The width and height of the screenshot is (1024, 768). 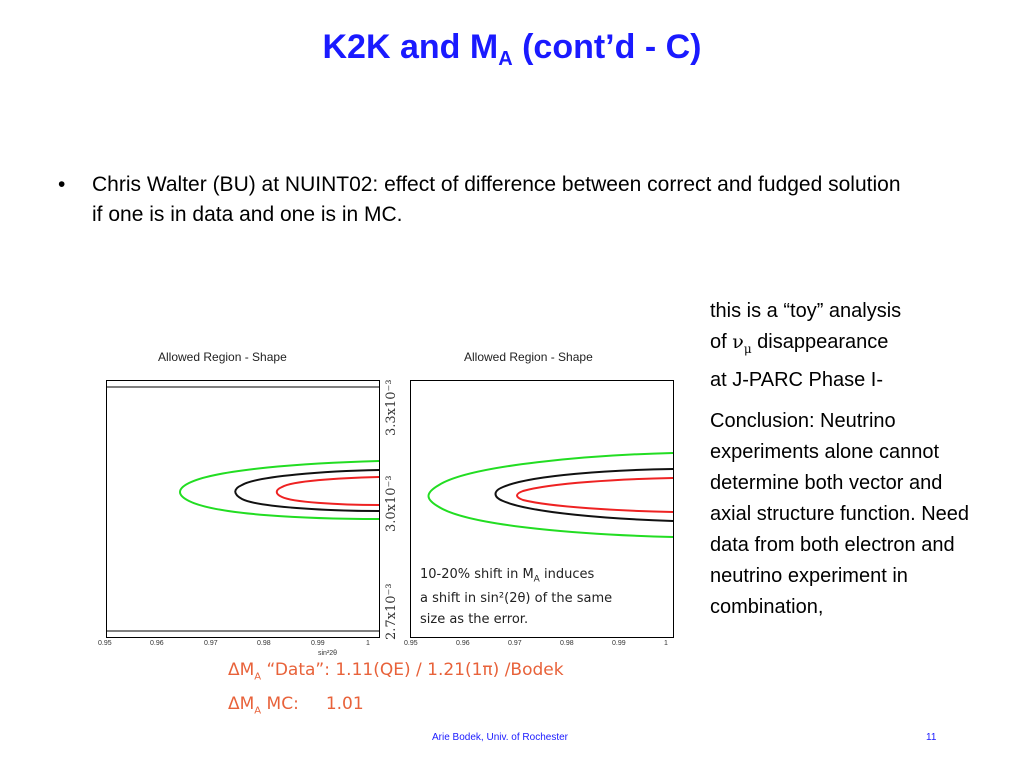 I want to click on left-contour-inner, so click(x=327, y=491).